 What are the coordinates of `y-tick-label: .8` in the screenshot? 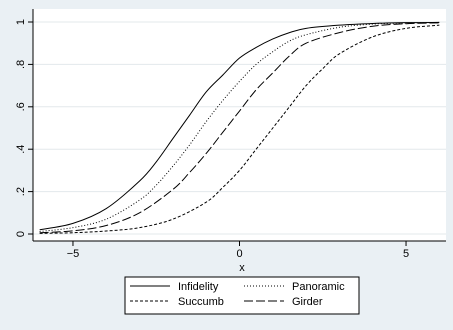 It's located at (21, 64).